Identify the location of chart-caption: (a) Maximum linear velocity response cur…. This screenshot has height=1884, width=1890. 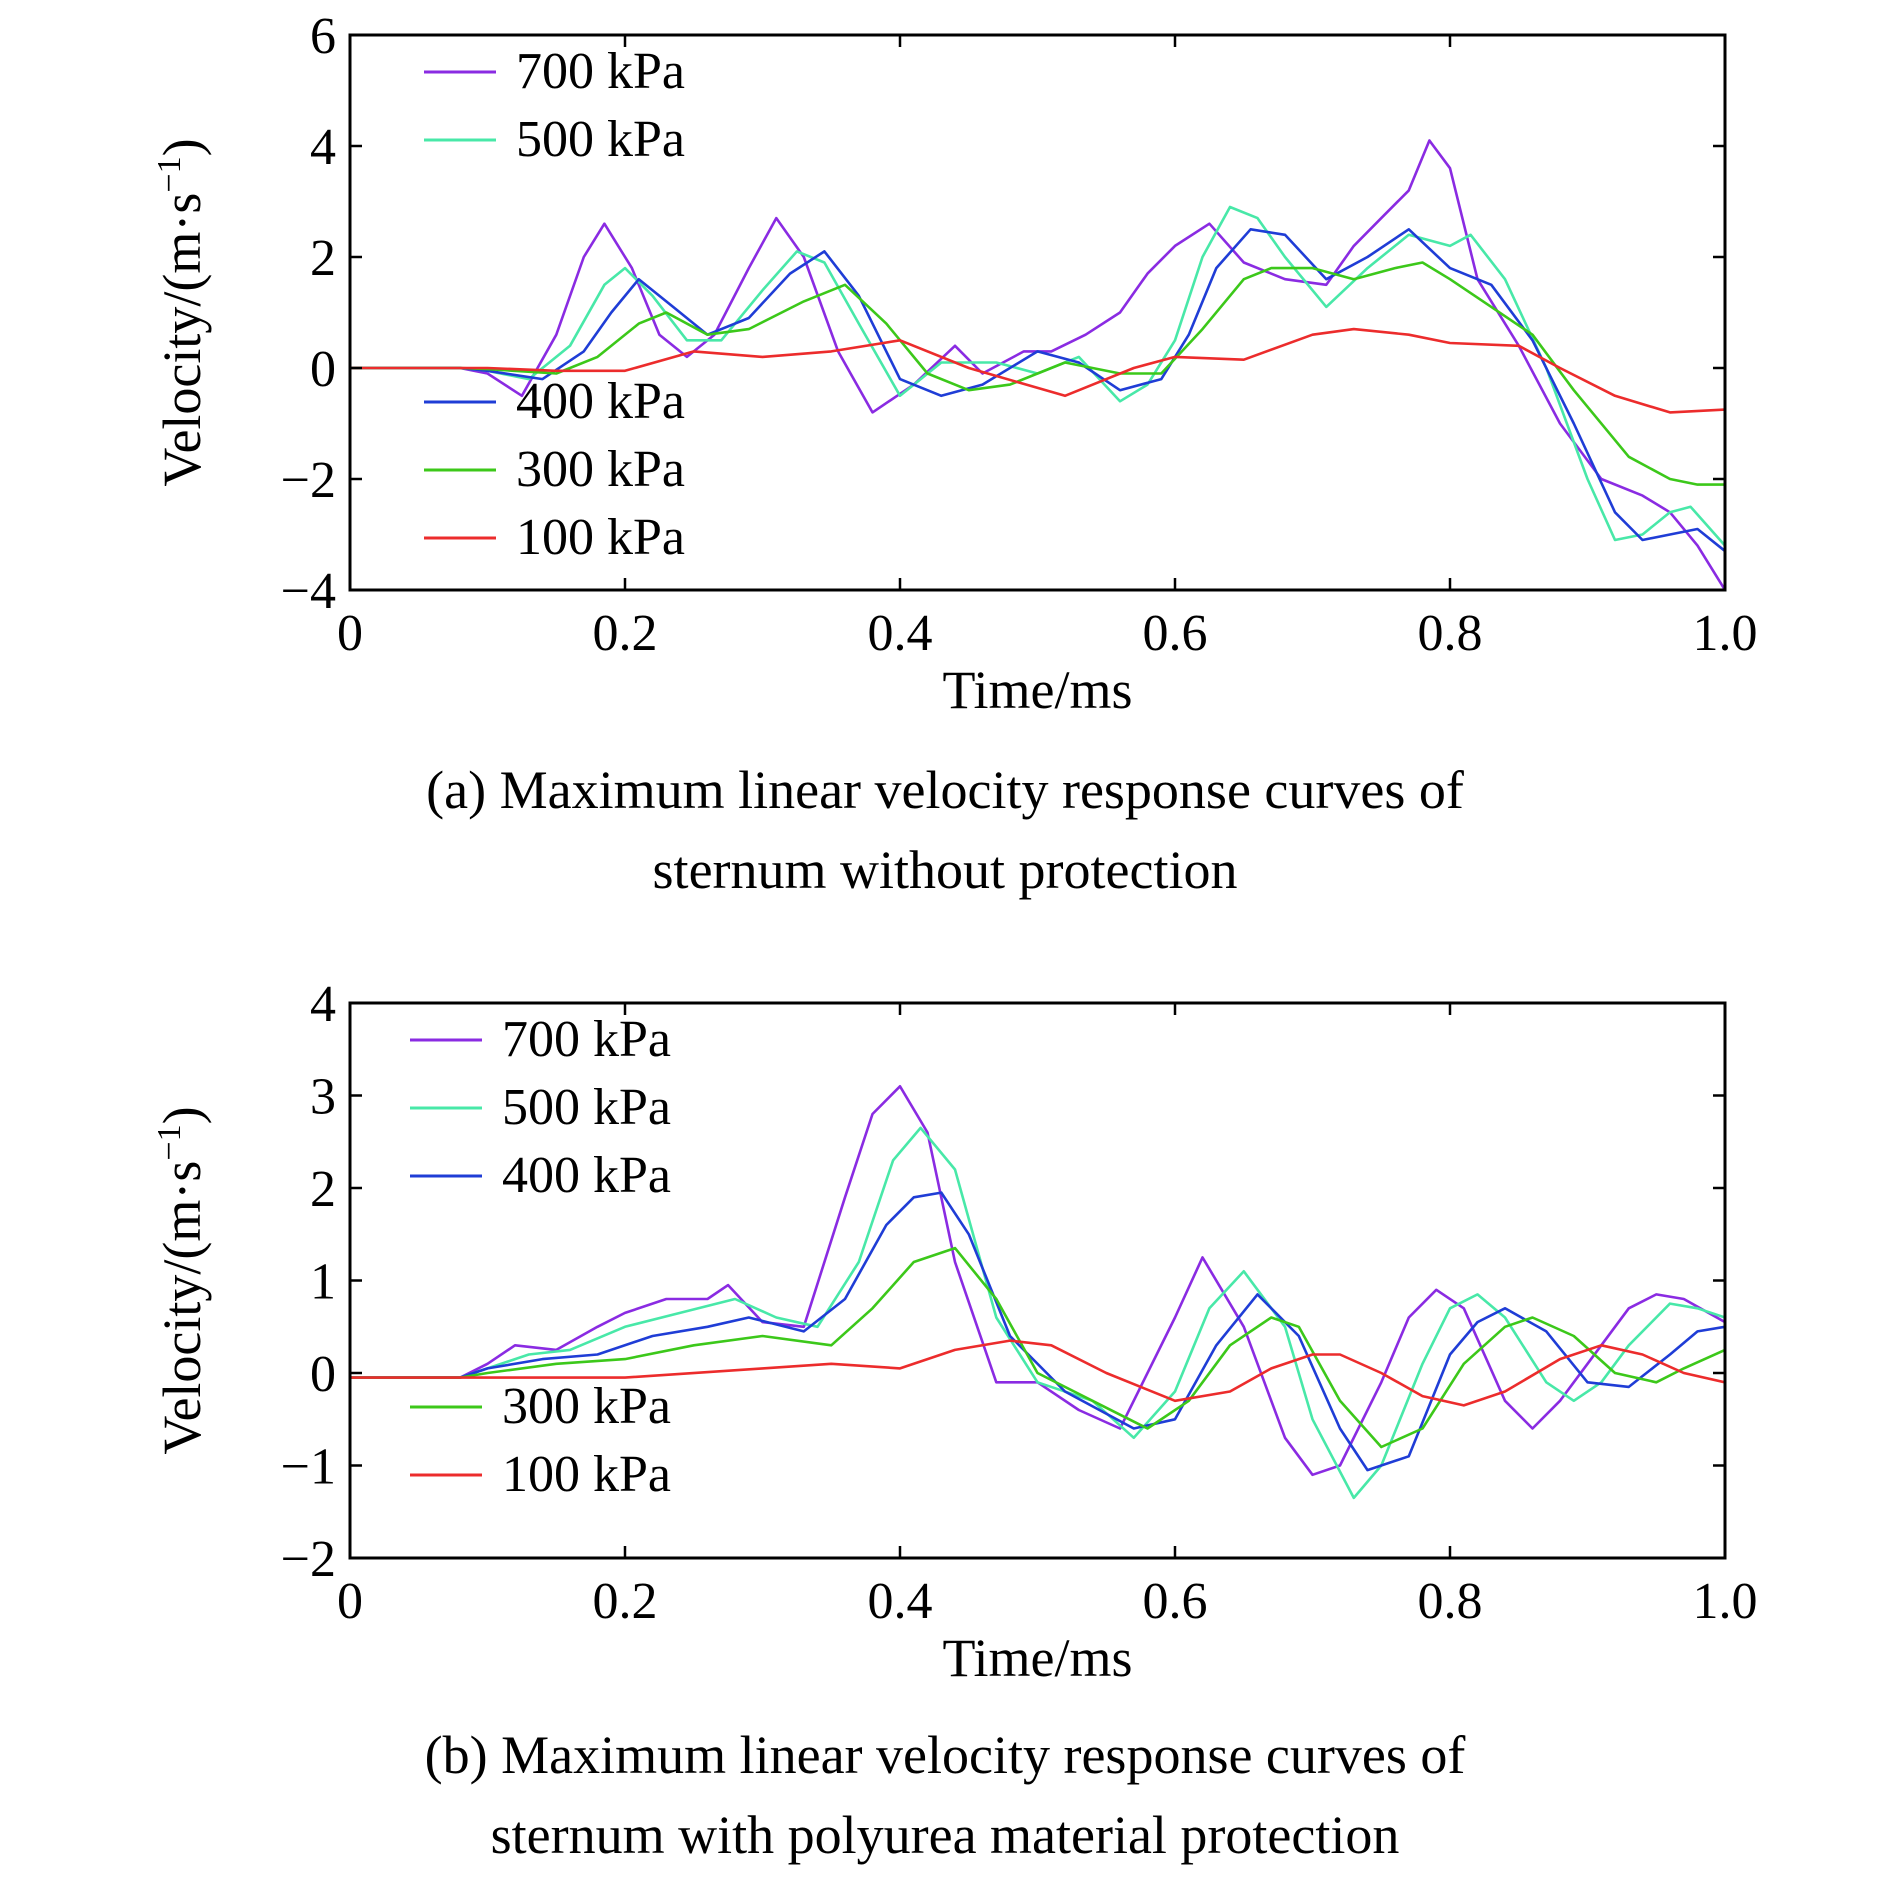
(945, 790).